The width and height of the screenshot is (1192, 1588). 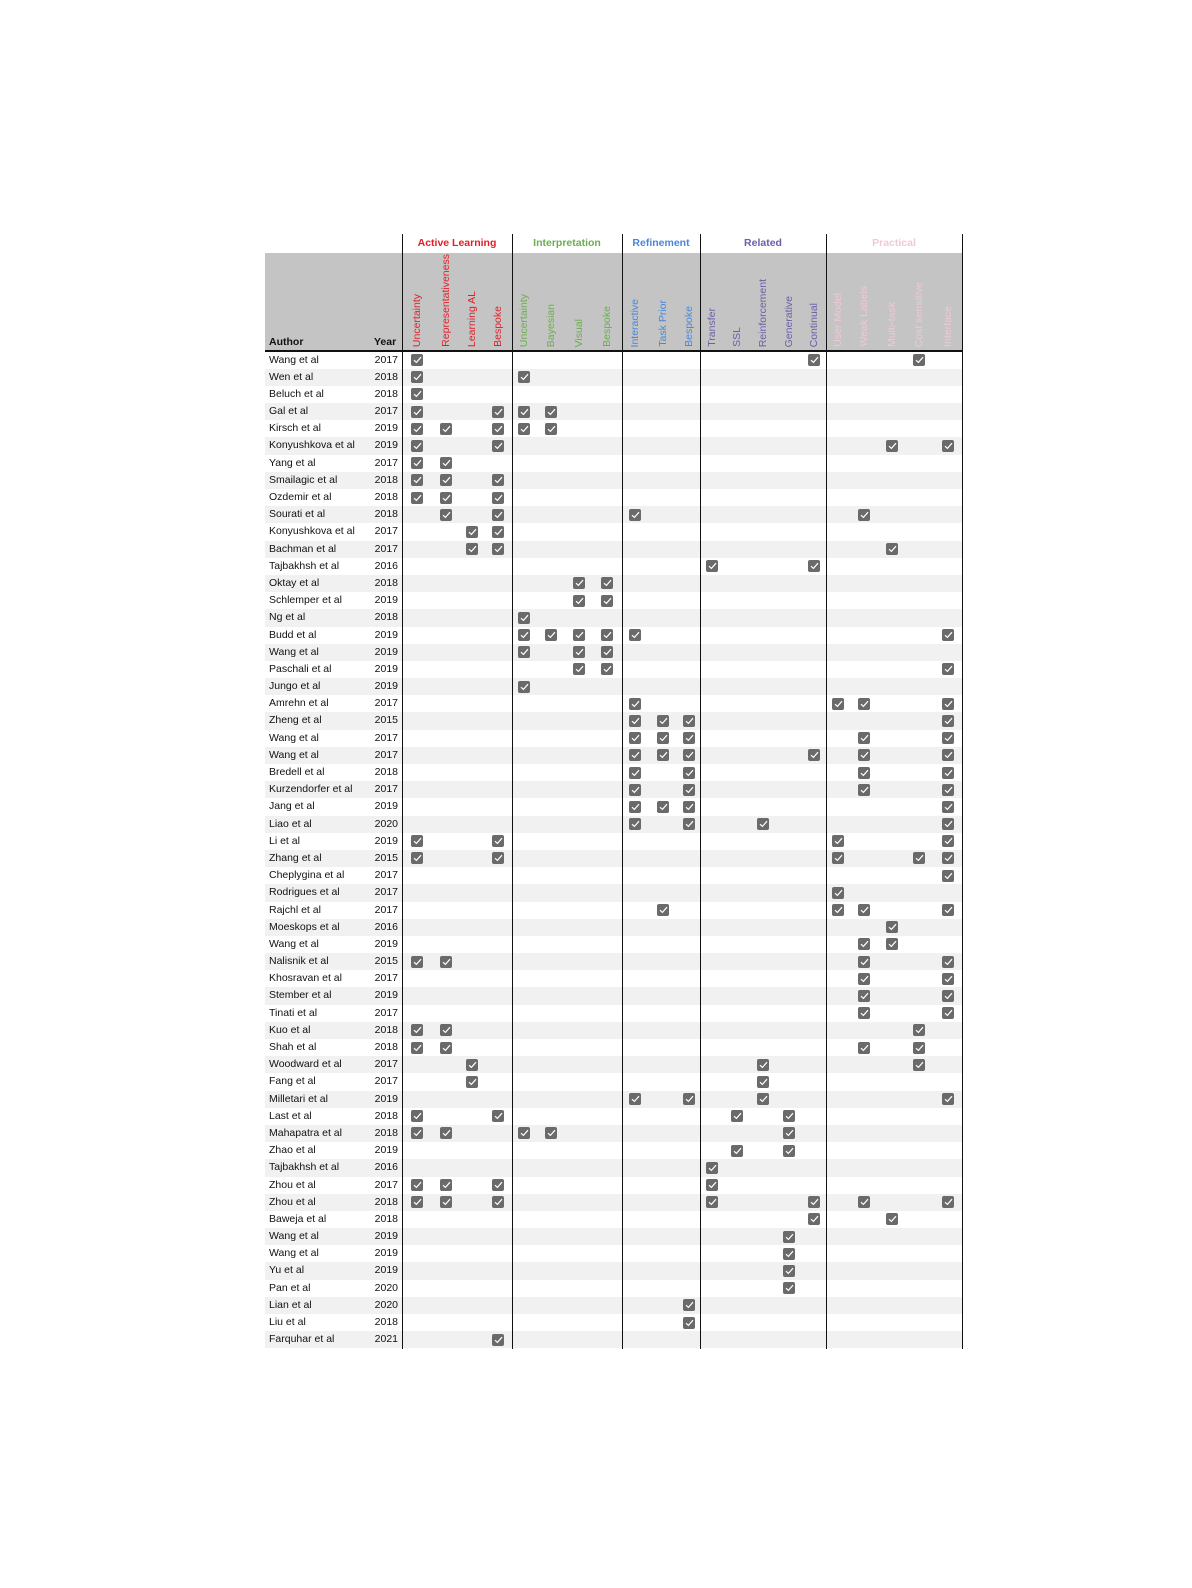 What do you see at coordinates (613, 412) in the screenshot?
I see `table-row: Gal et al 2017` at bounding box center [613, 412].